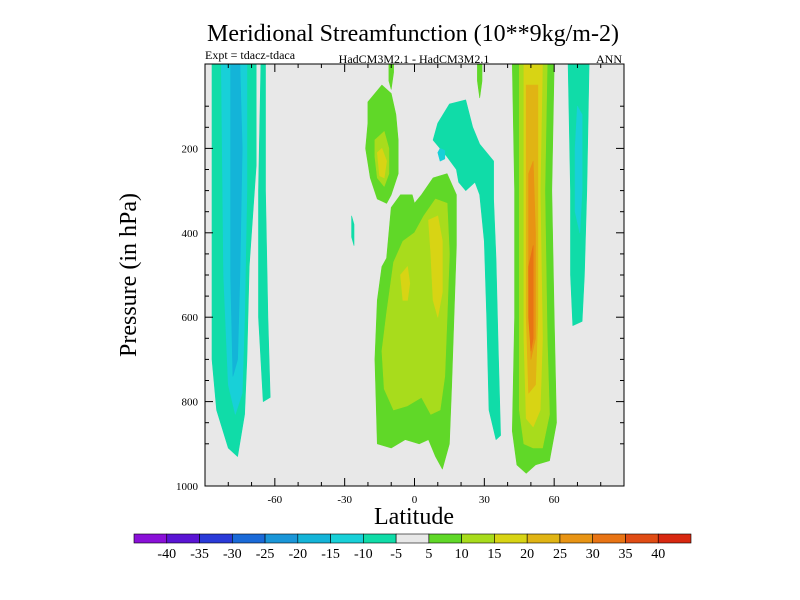  I want to click on colorbar-label: -20, so click(297, 554).